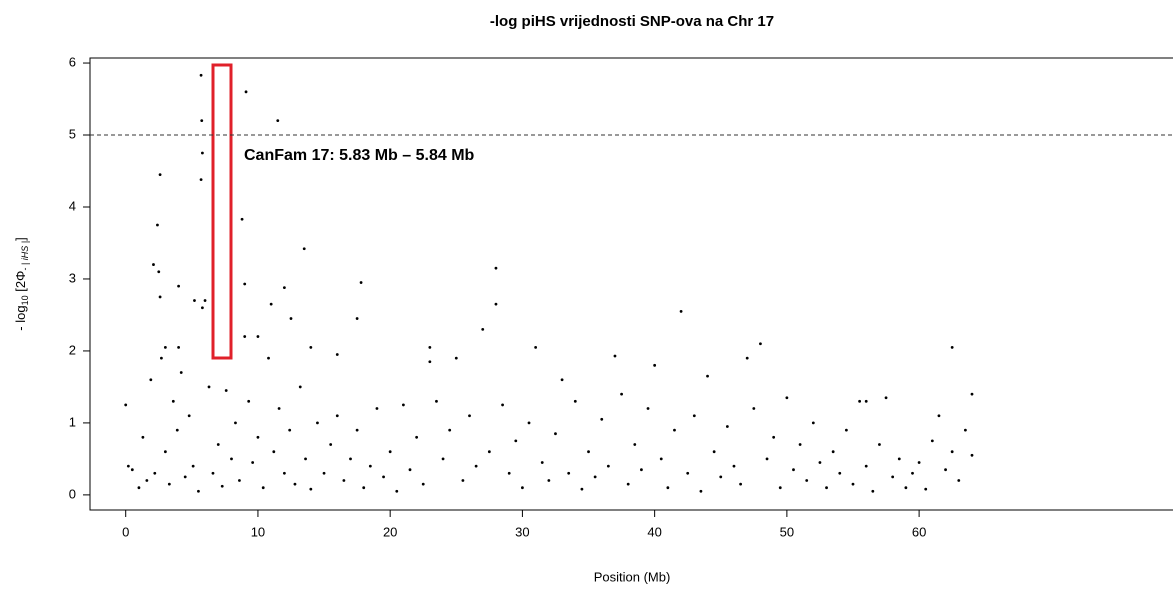 The image size is (1173, 592). What do you see at coordinates (72, 493) in the screenshot?
I see `y-tick-label: 0` at bounding box center [72, 493].